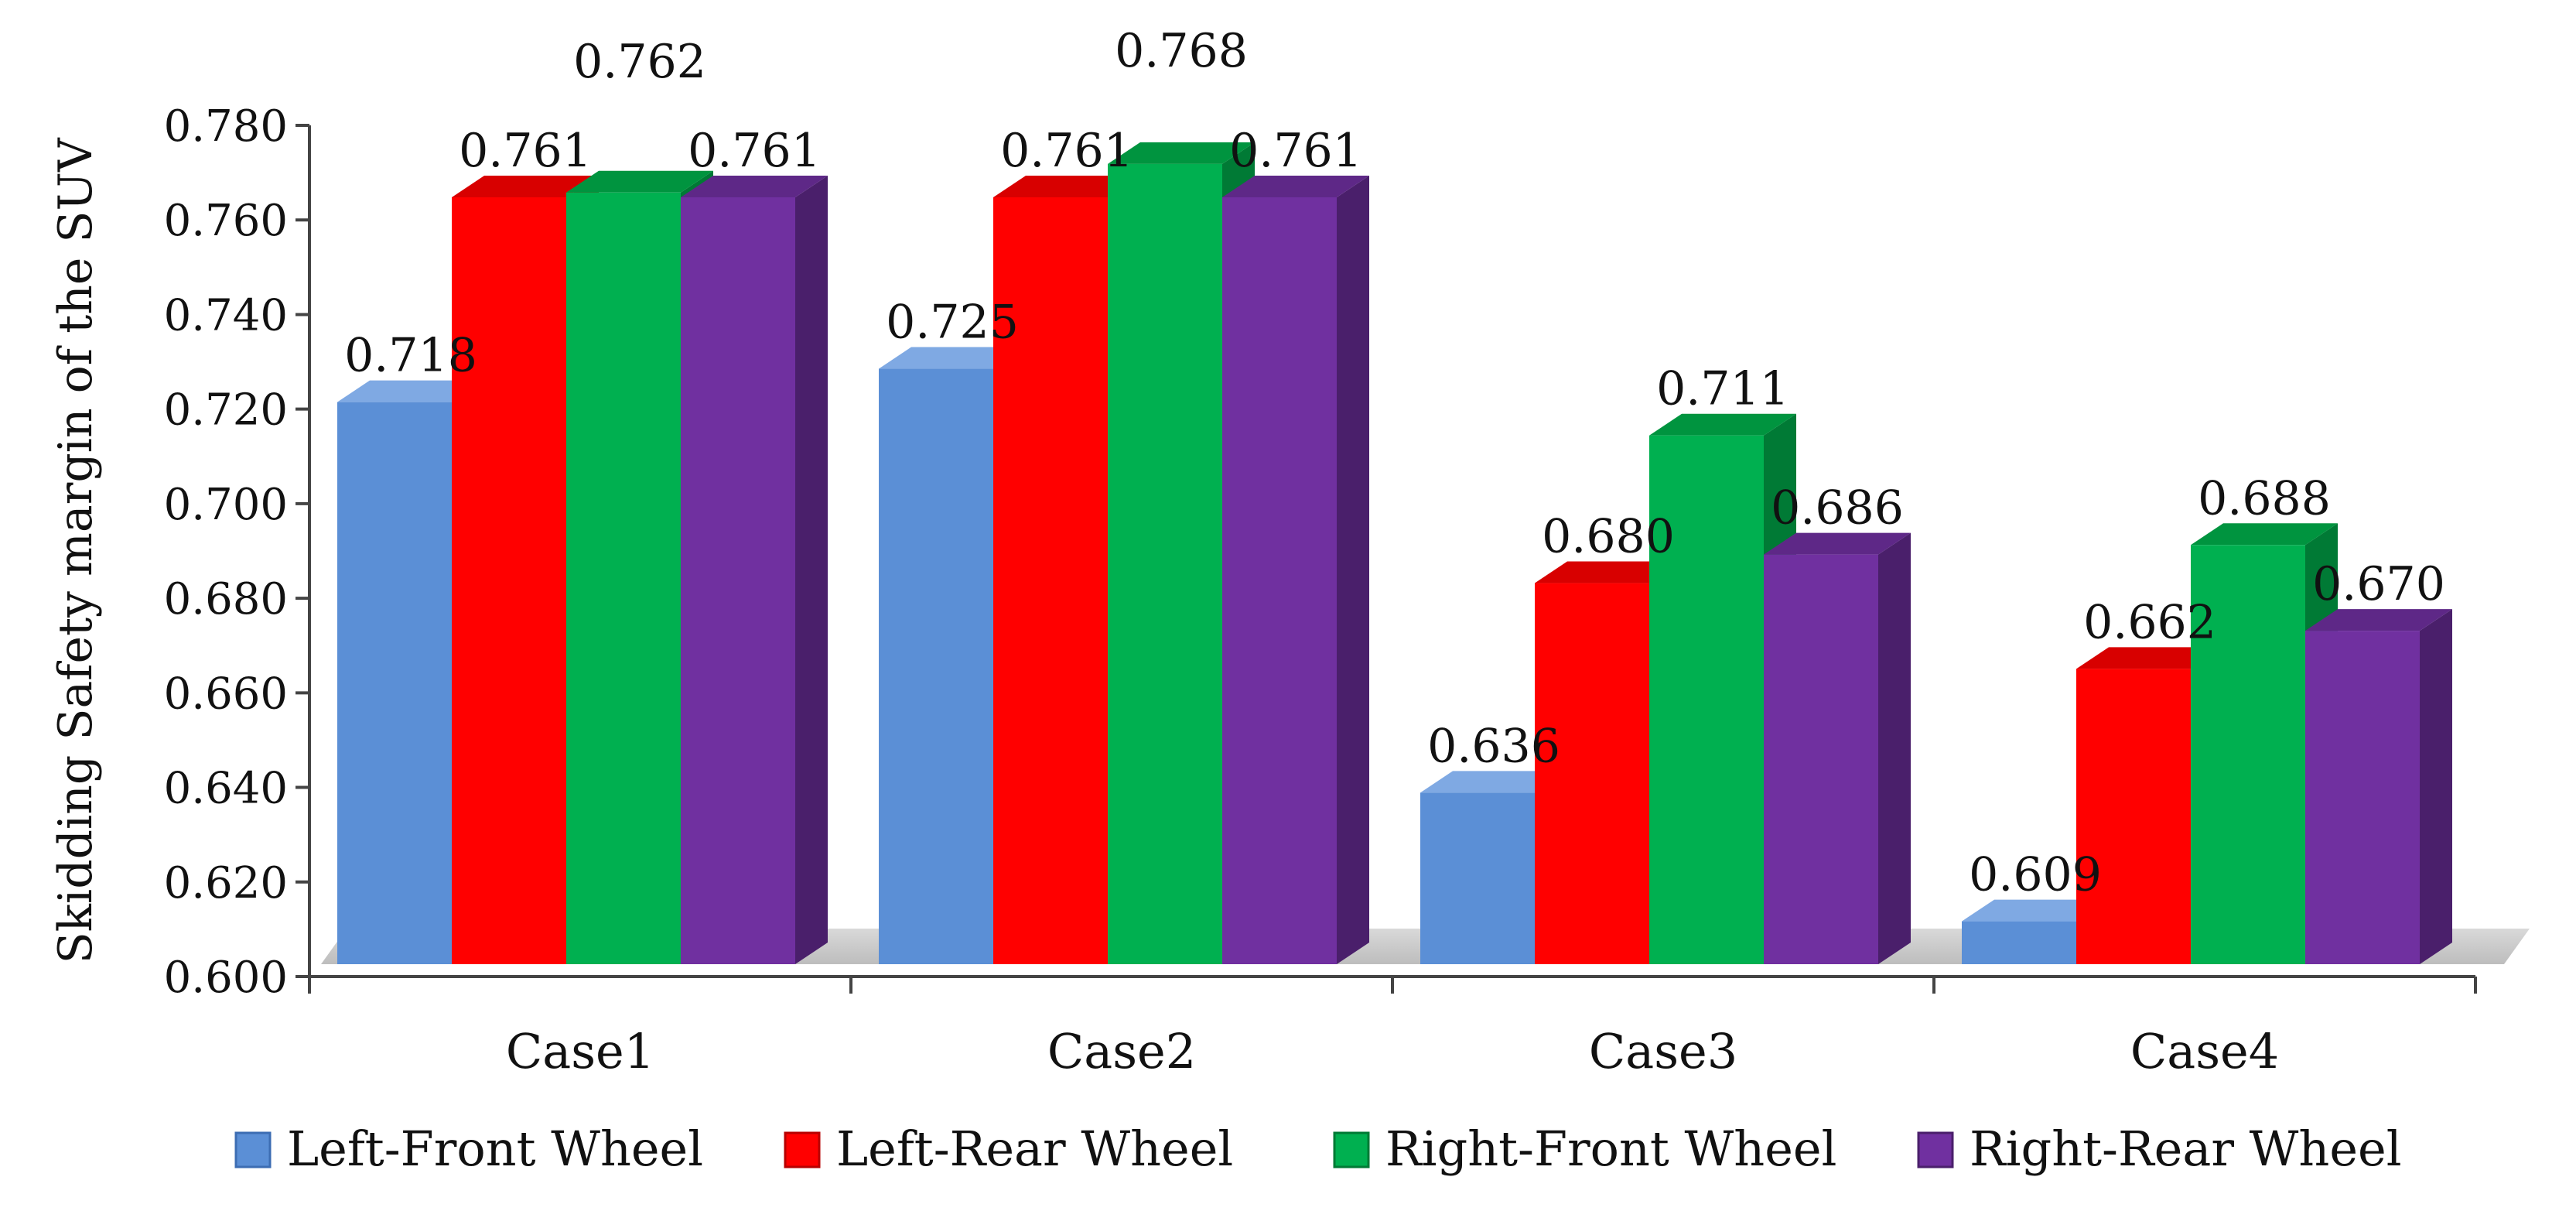  What do you see at coordinates (76, 550) in the screenshot?
I see `y-axis-title: Skidding Safety margin of the SUV` at bounding box center [76, 550].